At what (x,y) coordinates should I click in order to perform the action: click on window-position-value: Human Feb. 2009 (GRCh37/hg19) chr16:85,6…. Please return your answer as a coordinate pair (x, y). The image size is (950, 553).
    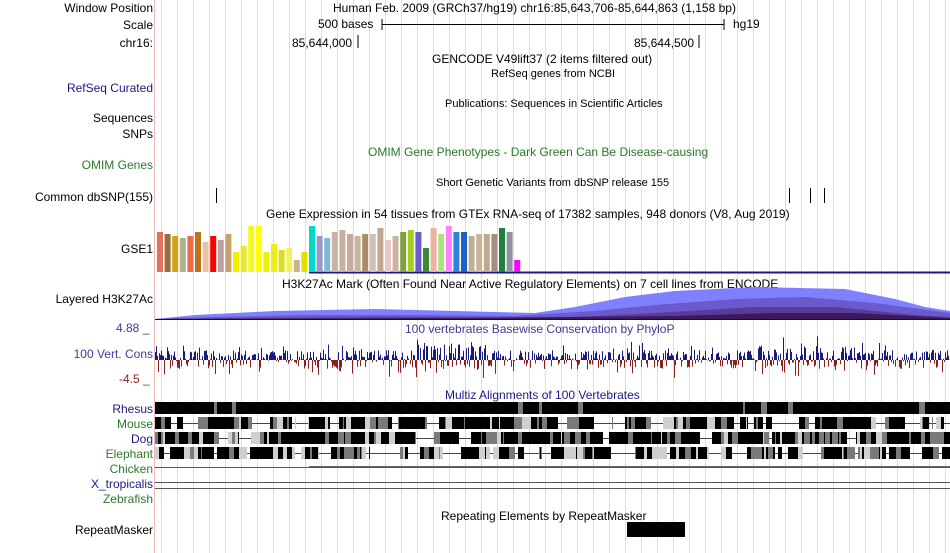
    Looking at the image, I should click on (534, 8).